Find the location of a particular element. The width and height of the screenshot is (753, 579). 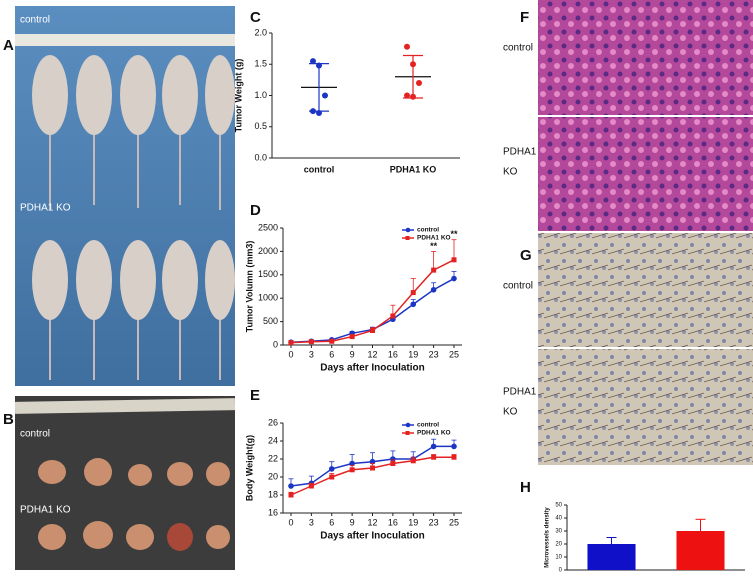

y-tick-label: 0.0 is located at coordinates (260, 157).